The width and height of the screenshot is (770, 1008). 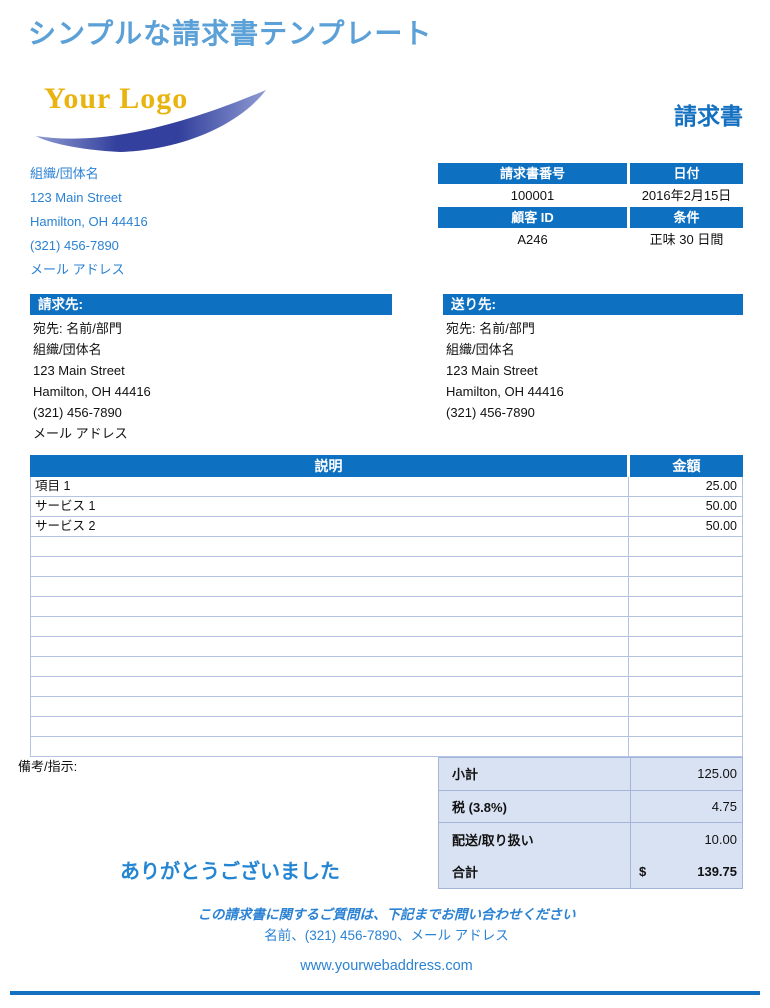 I want to click on item-amount-cell: 25.00, so click(x=721, y=486).